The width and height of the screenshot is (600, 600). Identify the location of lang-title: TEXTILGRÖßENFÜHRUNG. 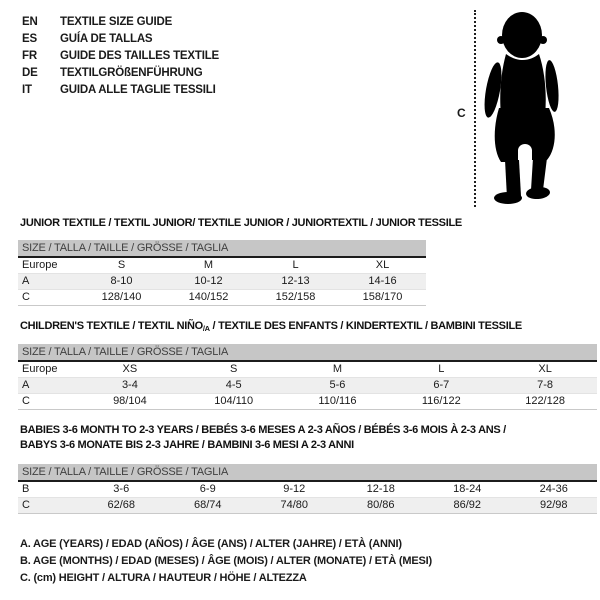
(131, 72).